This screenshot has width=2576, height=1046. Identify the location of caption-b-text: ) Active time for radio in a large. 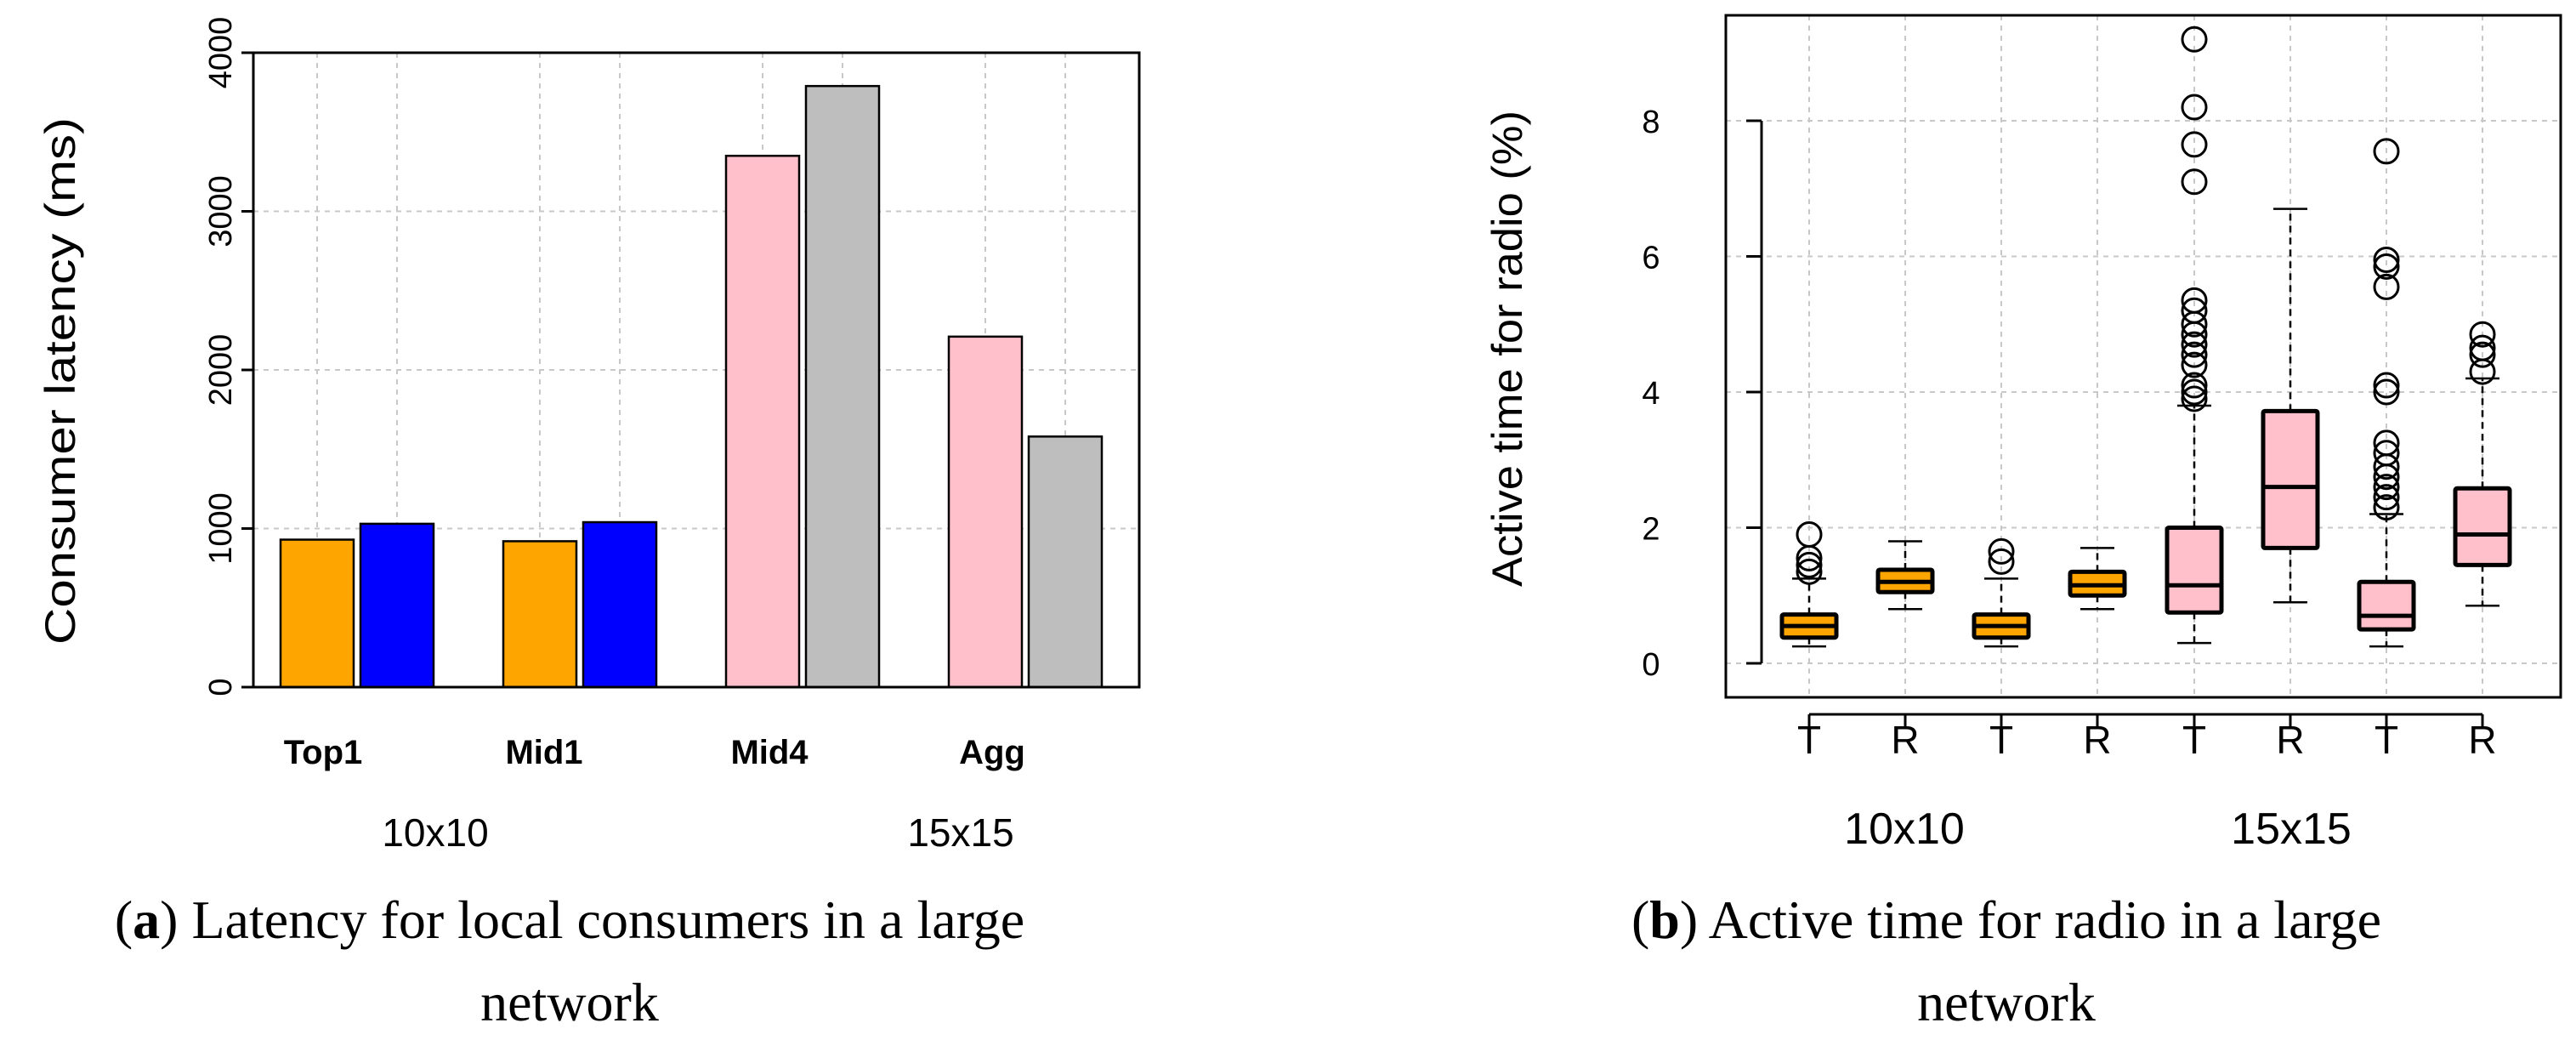
(2030, 920).